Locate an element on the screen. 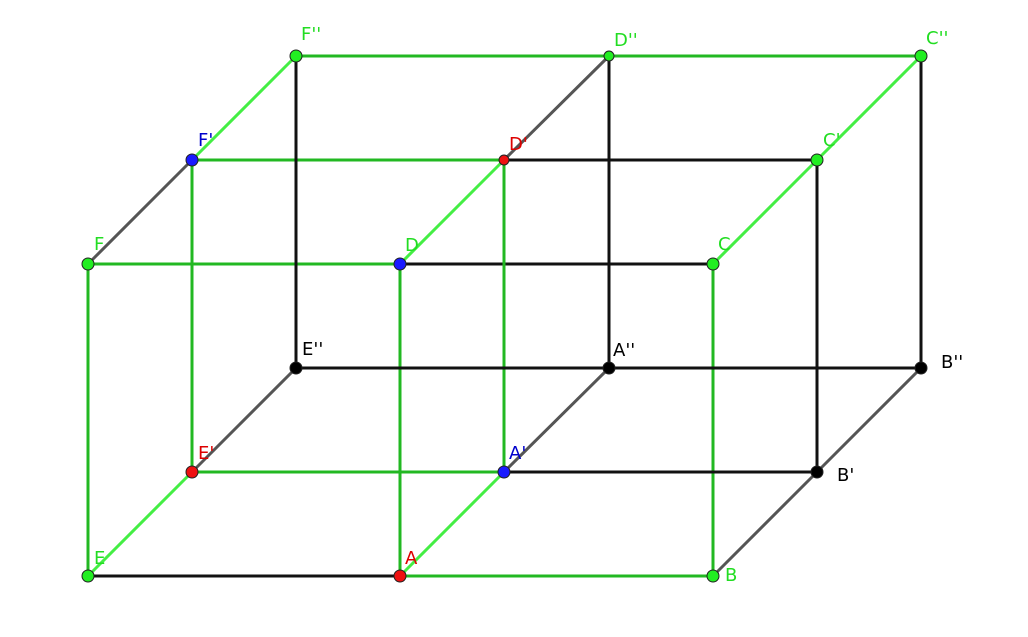  edge-f-f1 is located at coordinates (140, 212).